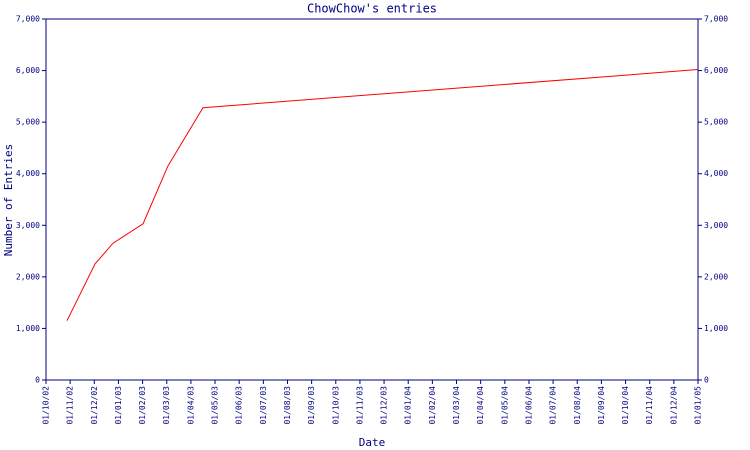 Image resolution: width=750 pixels, height=450 pixels. Describe the element at coordinates (601, 405) in the screenshot. I see `x-tick-label: 01/09/04` at that location.